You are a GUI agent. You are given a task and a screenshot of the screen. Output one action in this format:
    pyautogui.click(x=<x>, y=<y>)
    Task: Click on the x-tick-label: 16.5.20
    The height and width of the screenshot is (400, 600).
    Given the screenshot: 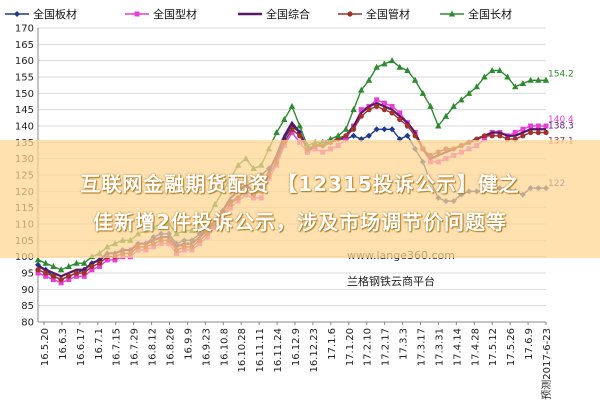 What is the action you would take?
    pyautogui.click(x=45, y=347)
    